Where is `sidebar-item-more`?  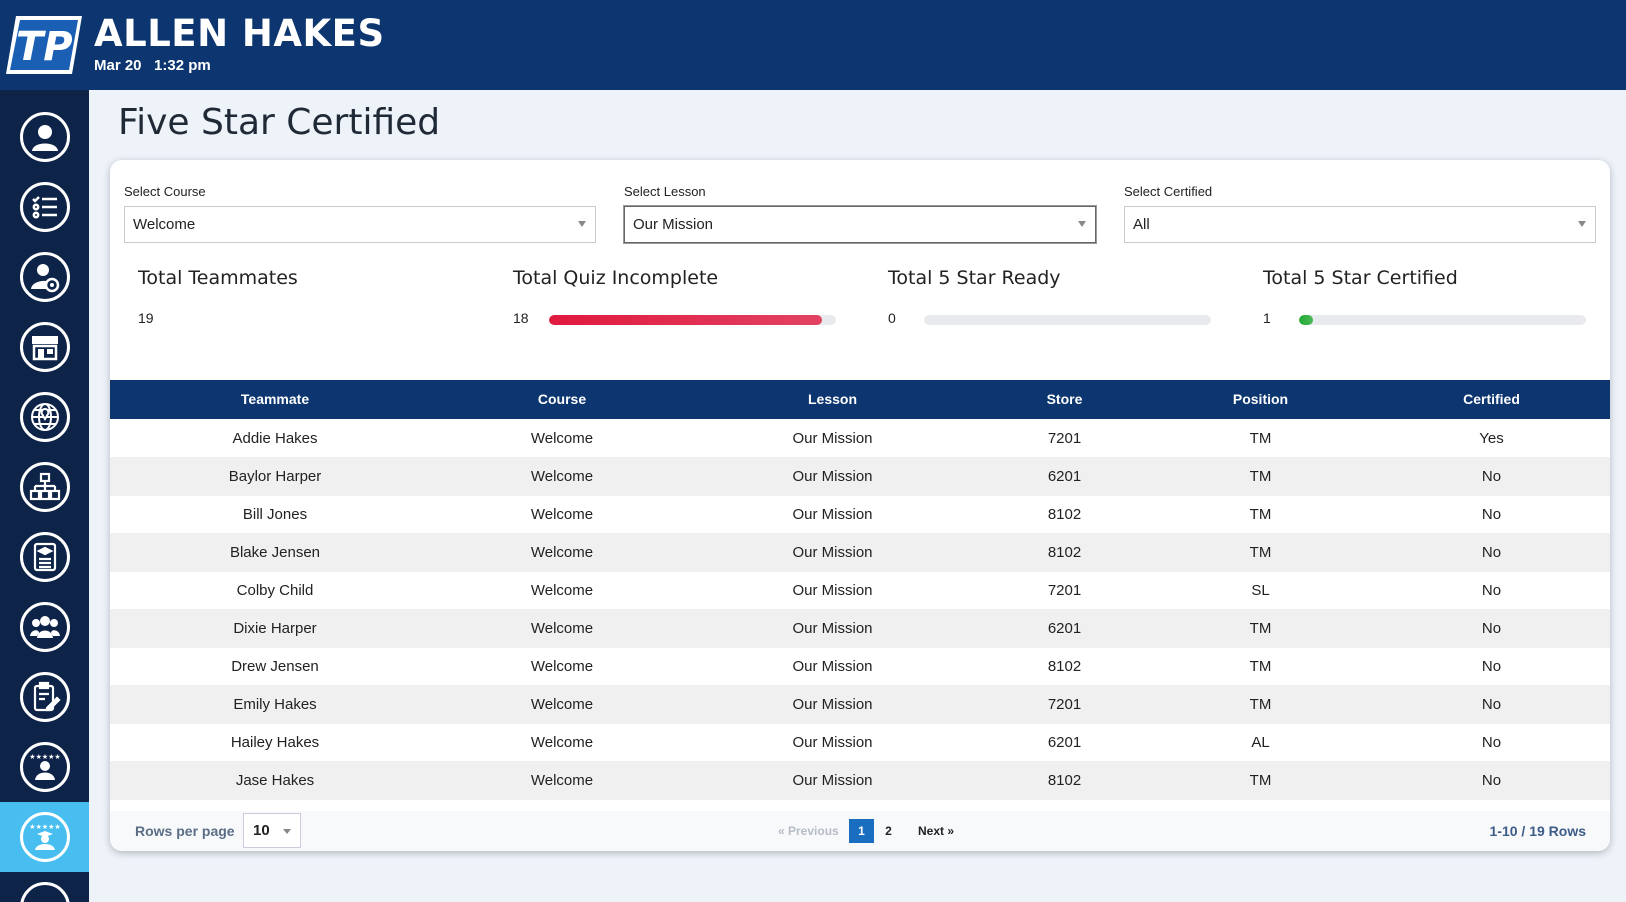 sidebar-item-more is located at coordinates (44, 887).